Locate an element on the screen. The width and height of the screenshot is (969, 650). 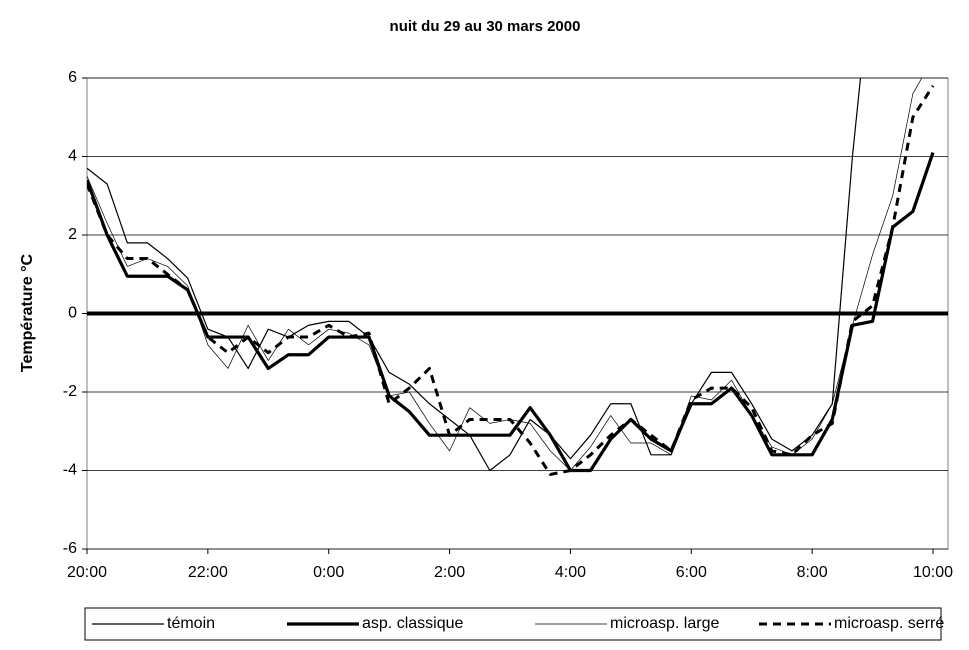
legend-label: microasp. serré is located at coordinates (889, 623).